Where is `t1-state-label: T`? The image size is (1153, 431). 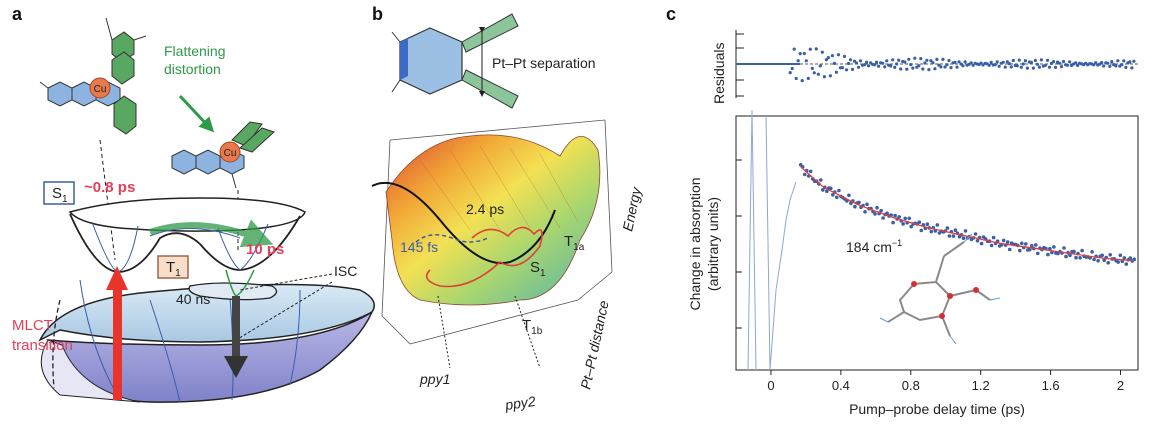 t1-state-label: T is located at coordinates (170, 267).